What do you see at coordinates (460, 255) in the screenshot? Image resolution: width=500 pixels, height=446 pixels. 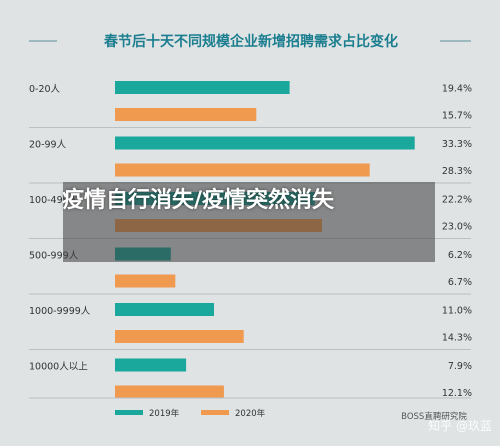 I see `data-label: 6.2%` at bounding box center [460, 255].